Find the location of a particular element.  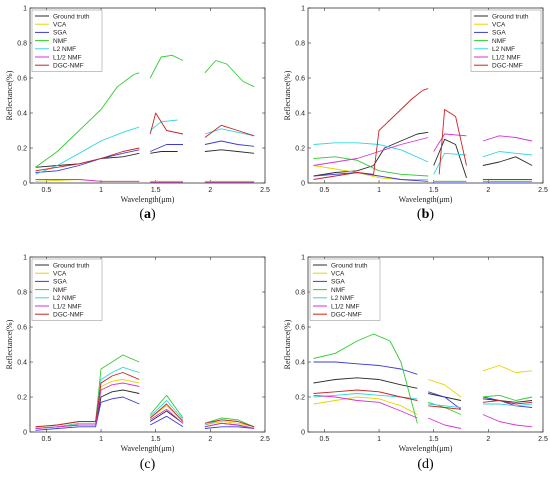

series-line-sga-seg1 is located at coordinates (166, 421).